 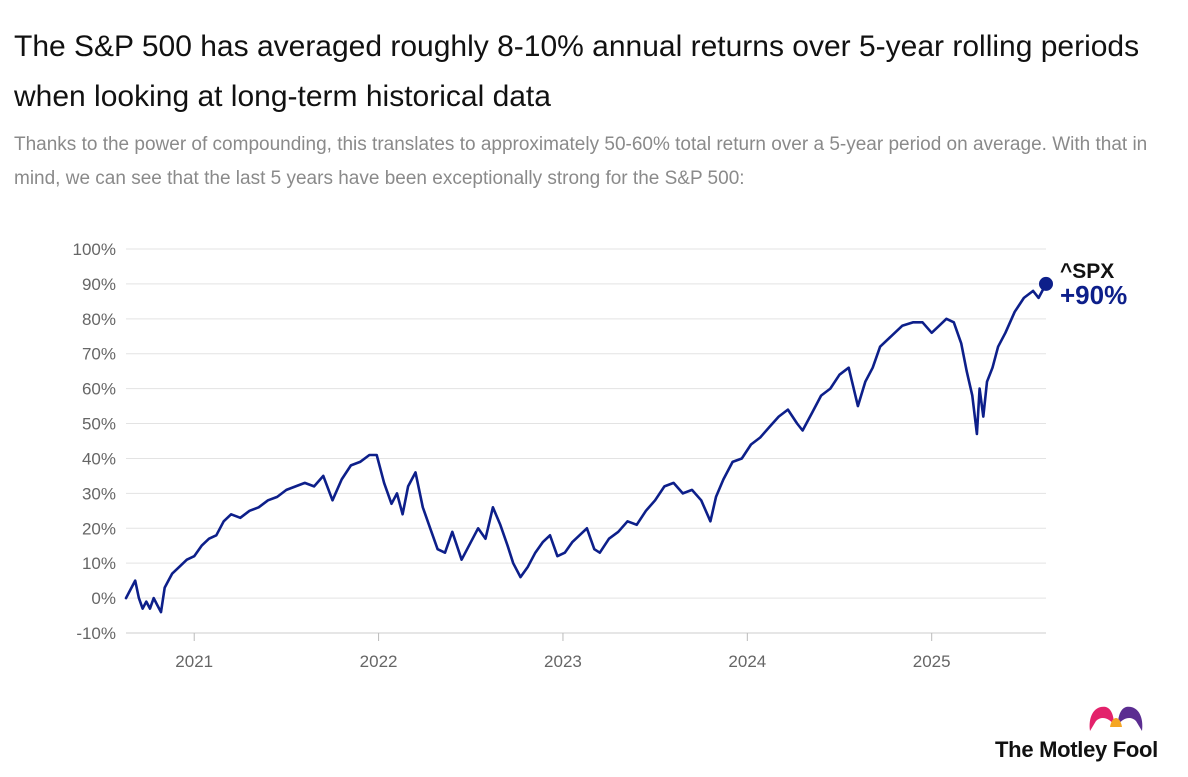 What do you see at coordinates (99, 424) in the screenshot?
I see `y-tick-label: 50%` at bounding box center [99, 424].